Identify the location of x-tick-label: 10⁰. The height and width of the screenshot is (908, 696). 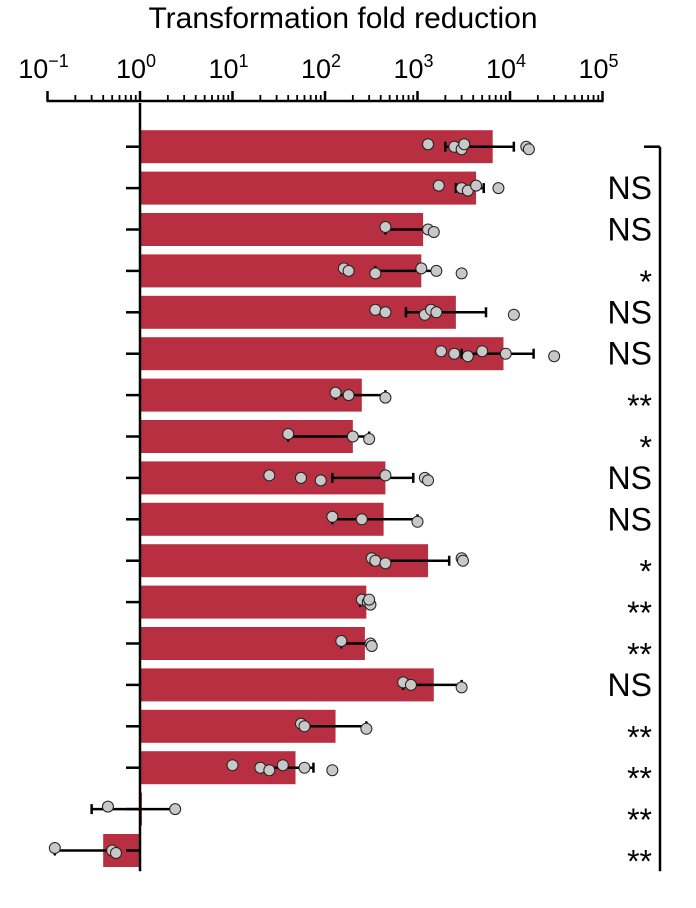
(136, 67).